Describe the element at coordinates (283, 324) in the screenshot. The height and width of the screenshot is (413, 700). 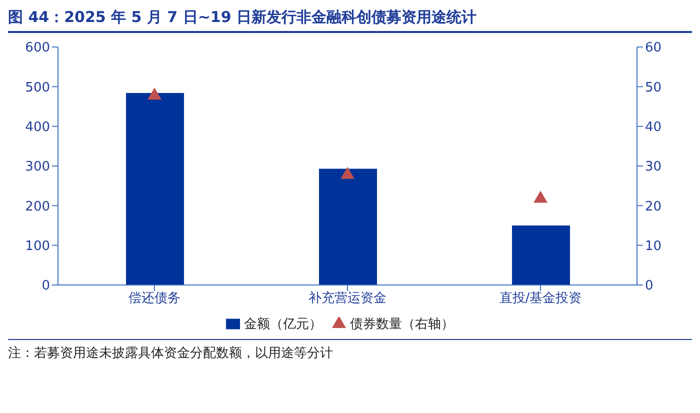
I see `legend-label: 金额（亿元）` at that location.